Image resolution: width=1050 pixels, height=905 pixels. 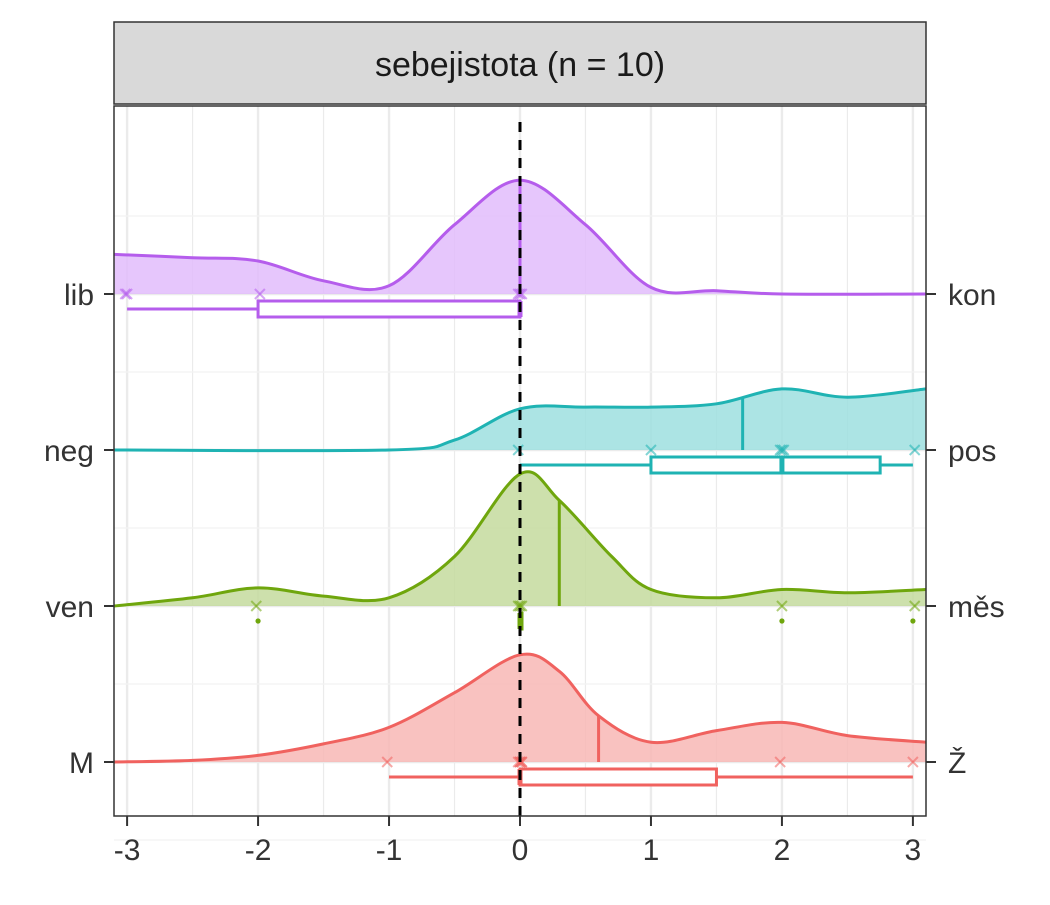 What do you see at coordinates (127, 850) in the screenshot?
I see `x-tick-label: -3` at bounding box center [127, 850].